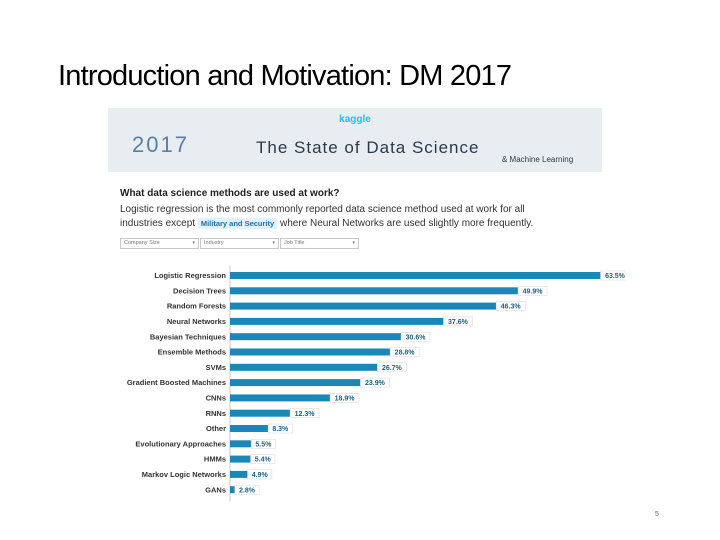 The height and width of the screenshot is (540, 720). I want to click on category-label: Evolutionary Approaches, so click(180, 443).